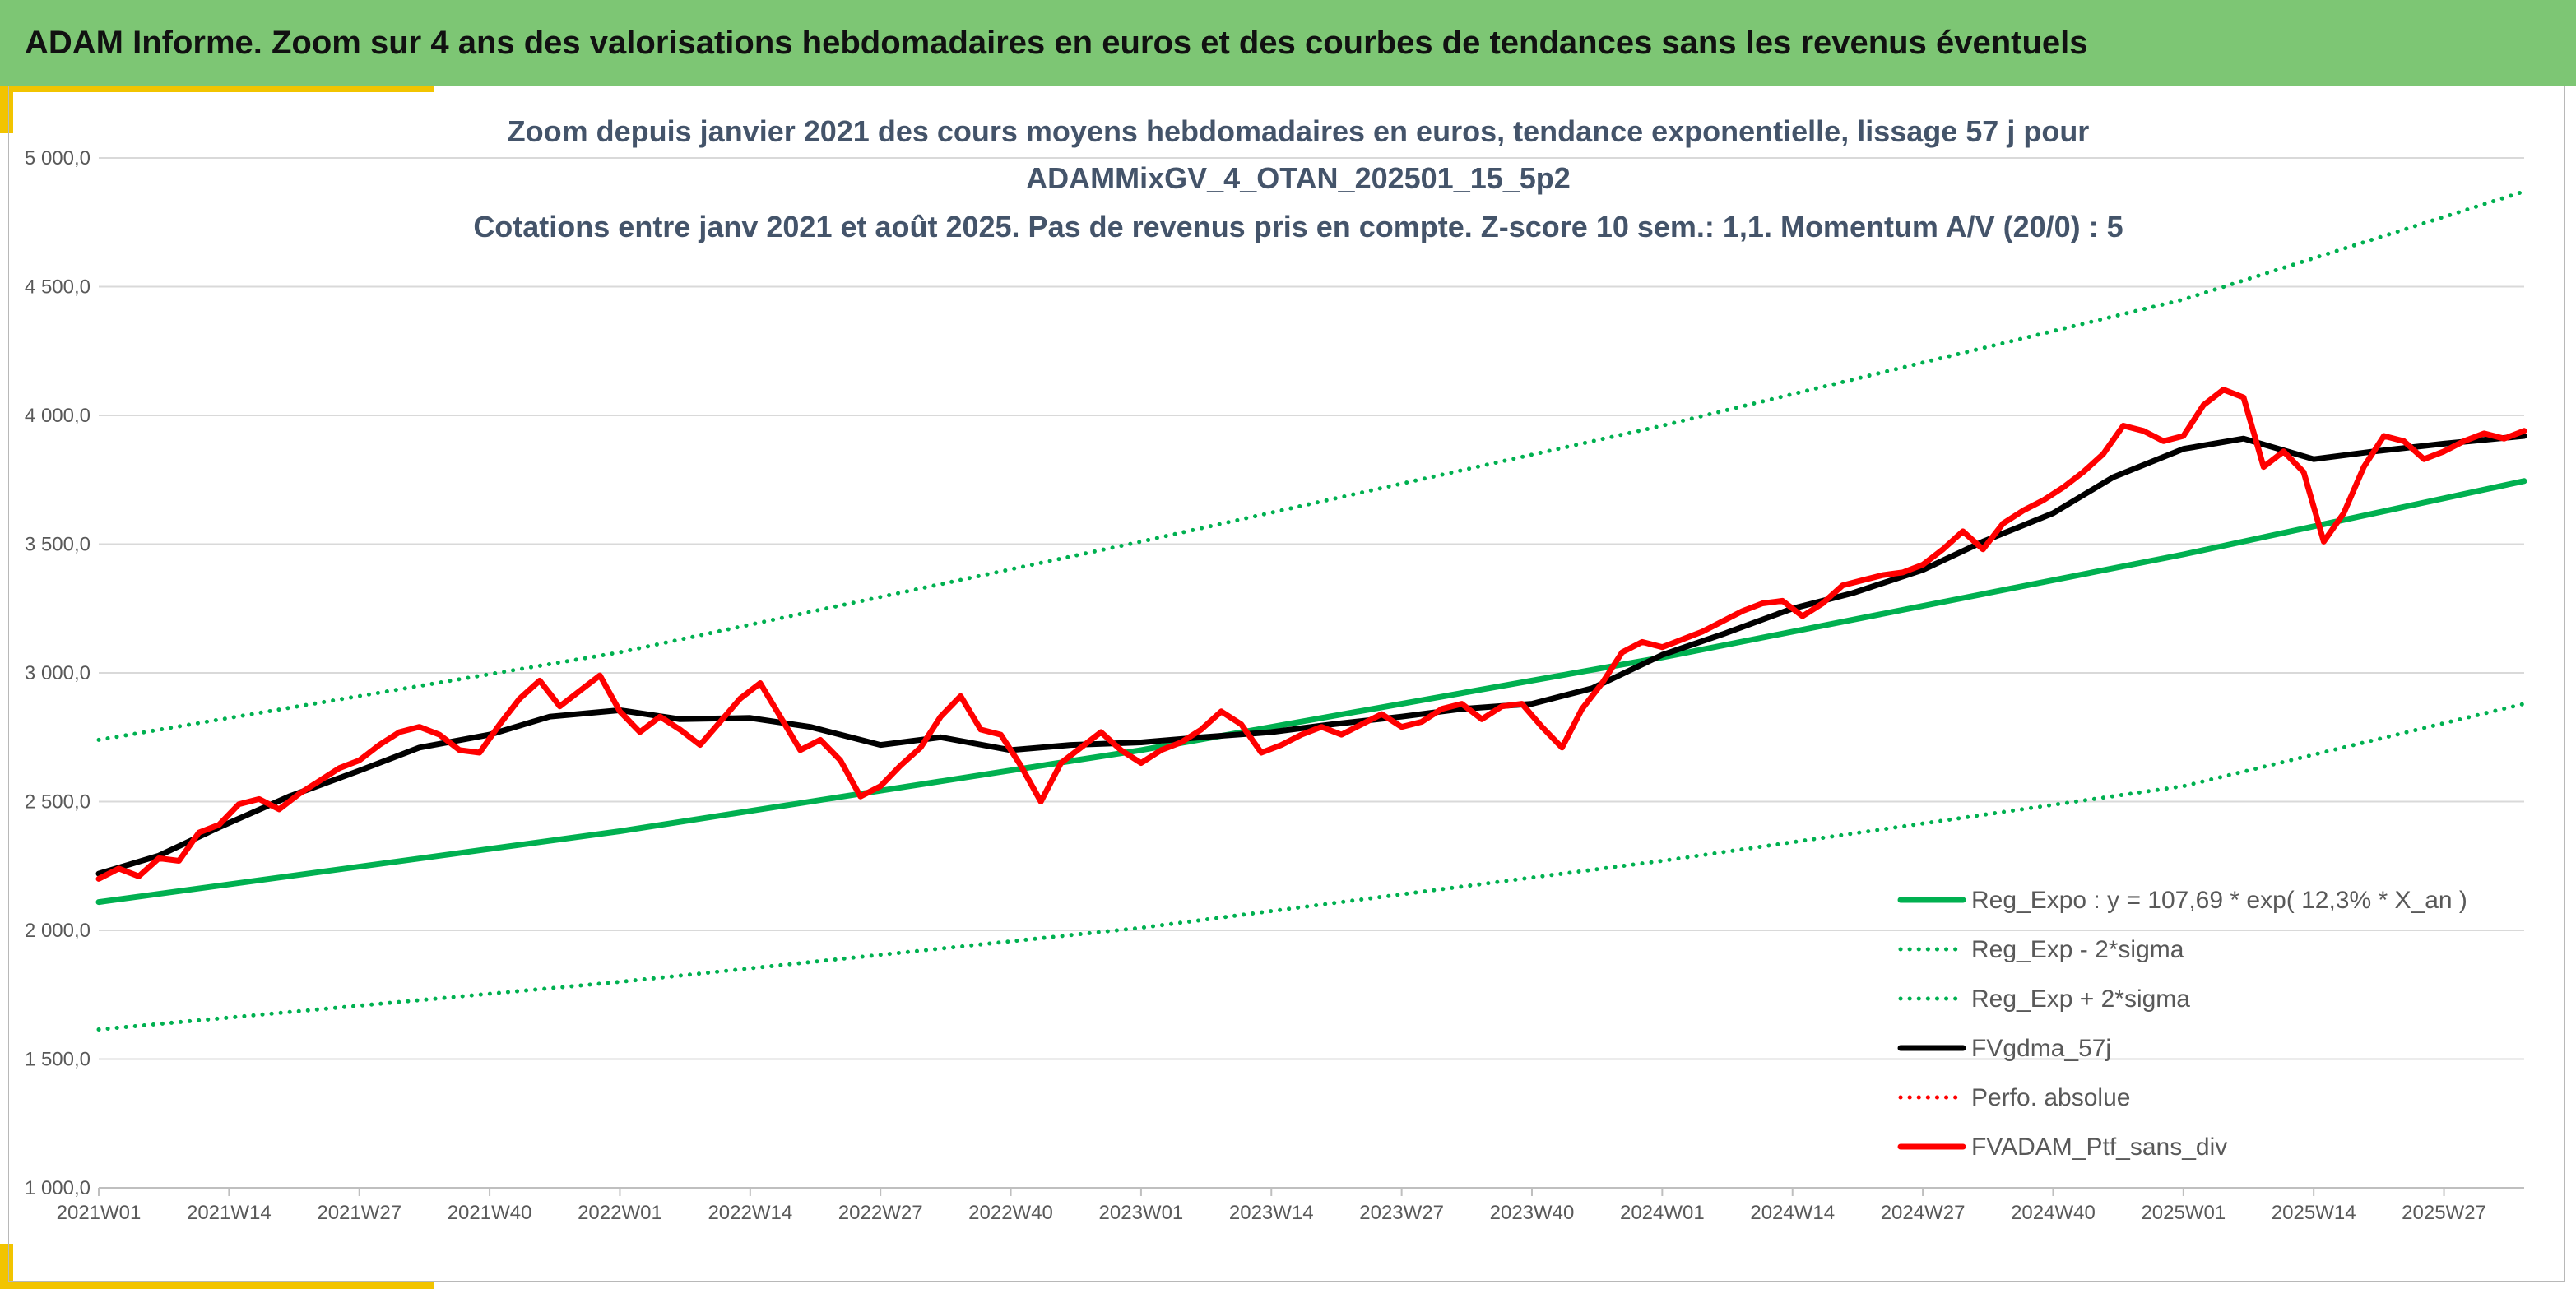 The height and width of the screenshot is (1289, 2576). Describe the element at coordinates (2041, 1048) in the screenshot. I see `legend-label: FVgdma_57j` at that location.